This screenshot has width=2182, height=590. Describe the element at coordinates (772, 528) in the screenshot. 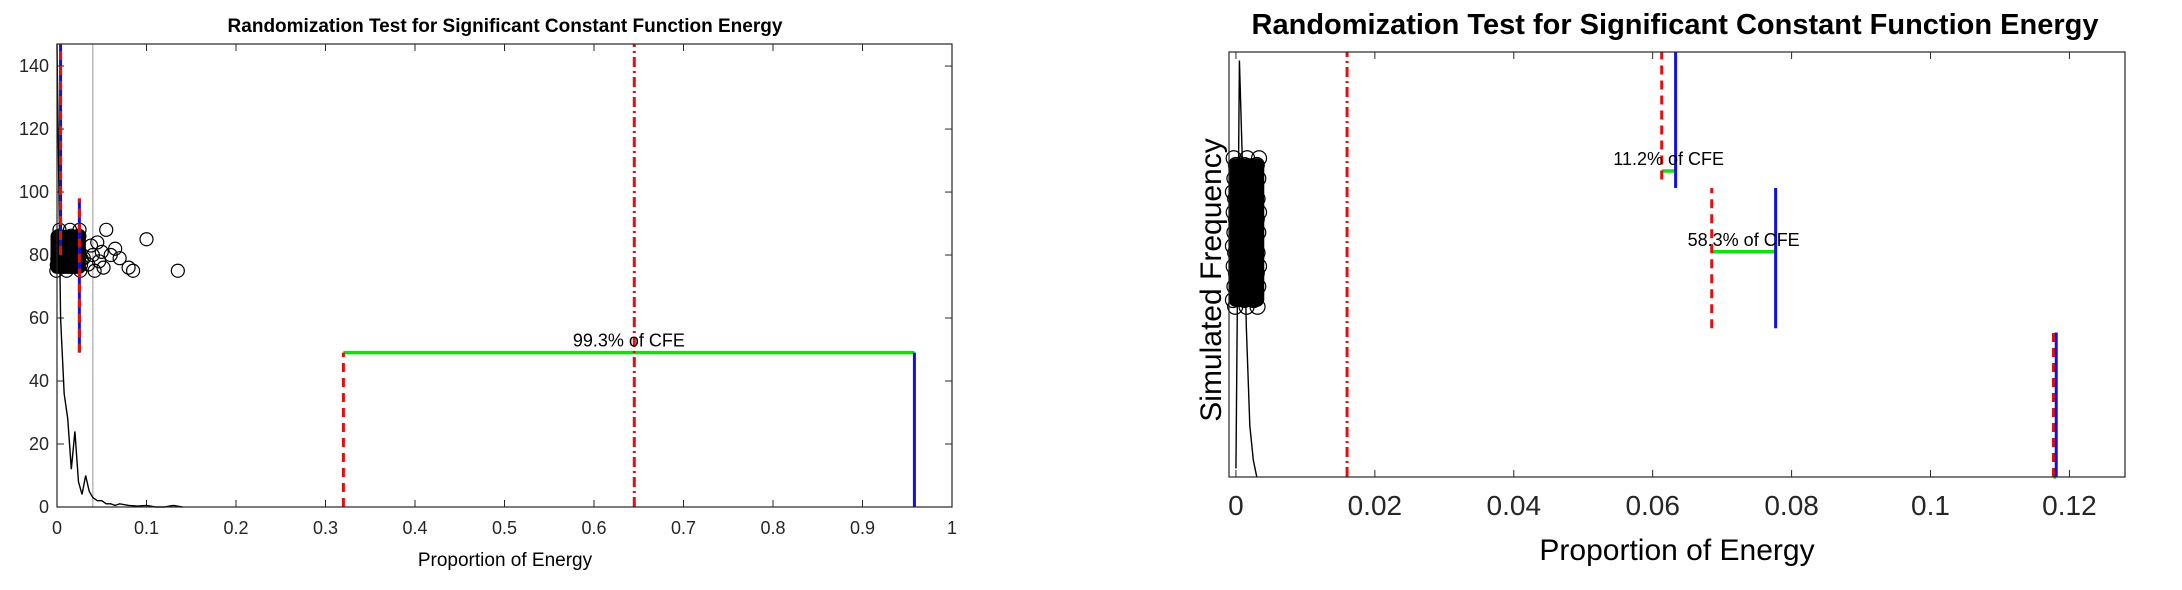

I see `x-tick-label: 0.8` at that location.